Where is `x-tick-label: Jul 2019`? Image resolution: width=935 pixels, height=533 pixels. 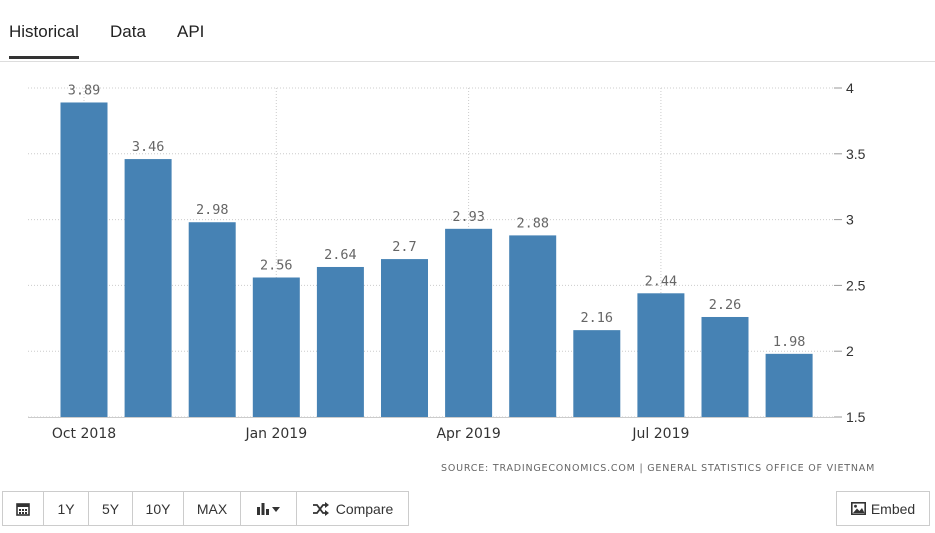
x-tick-label: Jul 2019 is located at coordinates (660, 434).